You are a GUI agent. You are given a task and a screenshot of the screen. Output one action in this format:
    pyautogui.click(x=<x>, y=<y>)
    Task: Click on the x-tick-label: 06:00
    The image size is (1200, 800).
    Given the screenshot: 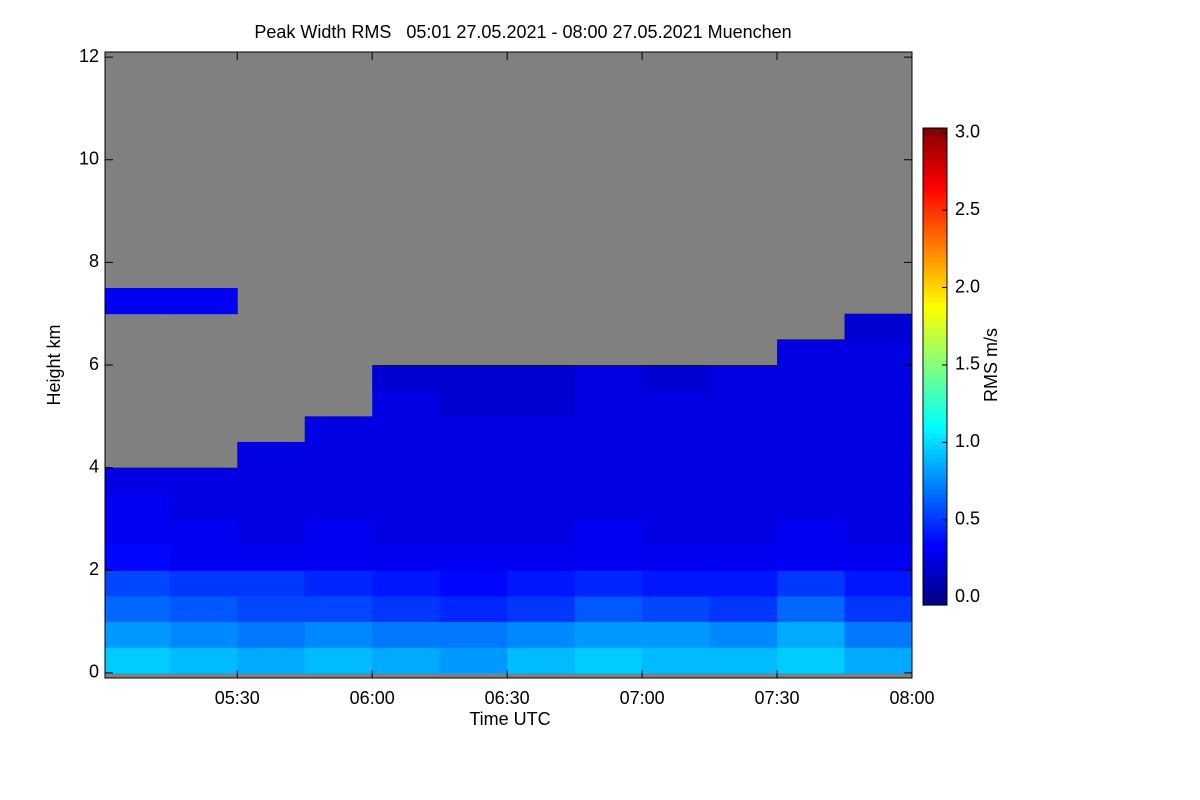 What is the action you would take?
    pyautogui.click(x=372, y=698)
    